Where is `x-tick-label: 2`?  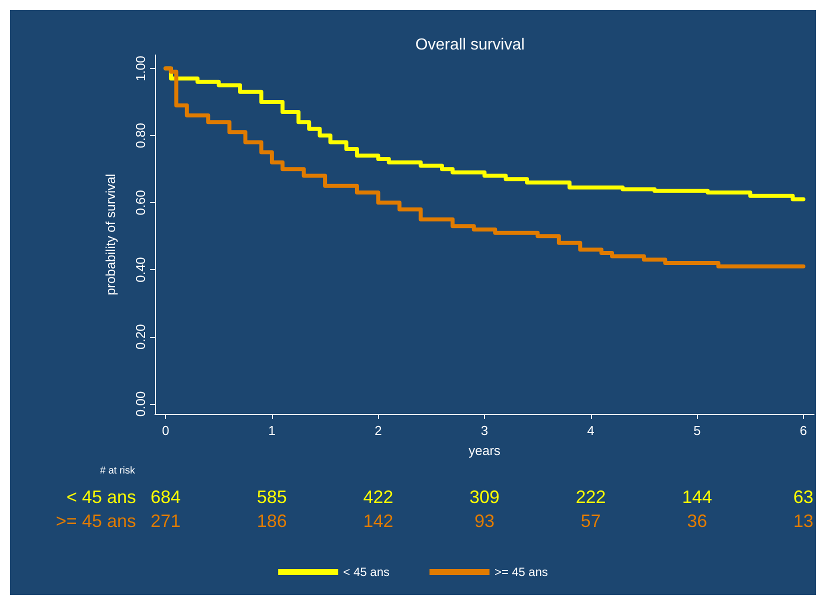 x-tick-label: 2 is located at coordinates (378, 430).